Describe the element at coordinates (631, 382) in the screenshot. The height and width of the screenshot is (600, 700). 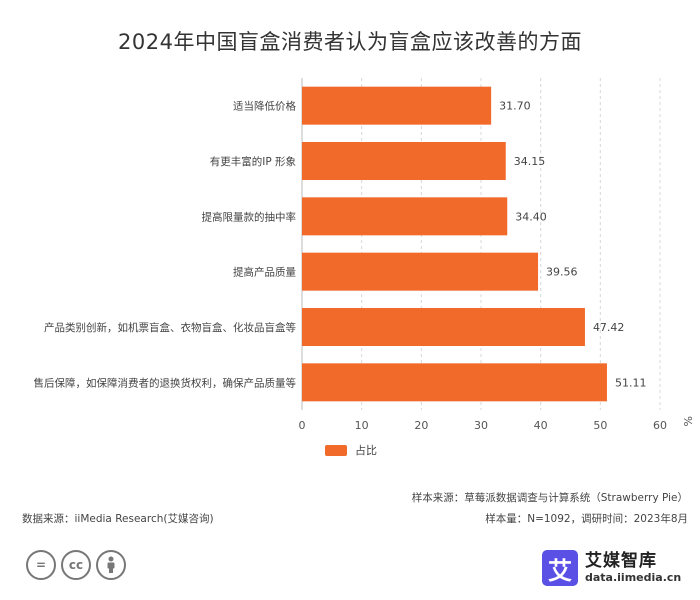
I see `data-label: 51.11` at that location.